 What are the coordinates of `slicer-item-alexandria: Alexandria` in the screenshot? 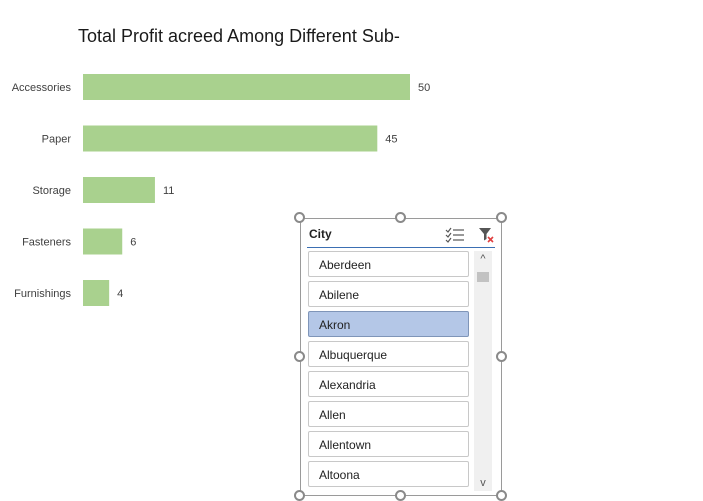 It's located at (388, 384).